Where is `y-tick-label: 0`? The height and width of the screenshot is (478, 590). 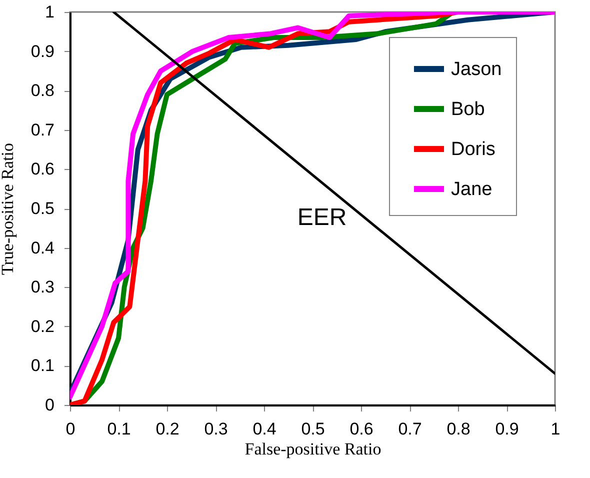
y-tick-label: 0 is located at coordinates (49, 405).